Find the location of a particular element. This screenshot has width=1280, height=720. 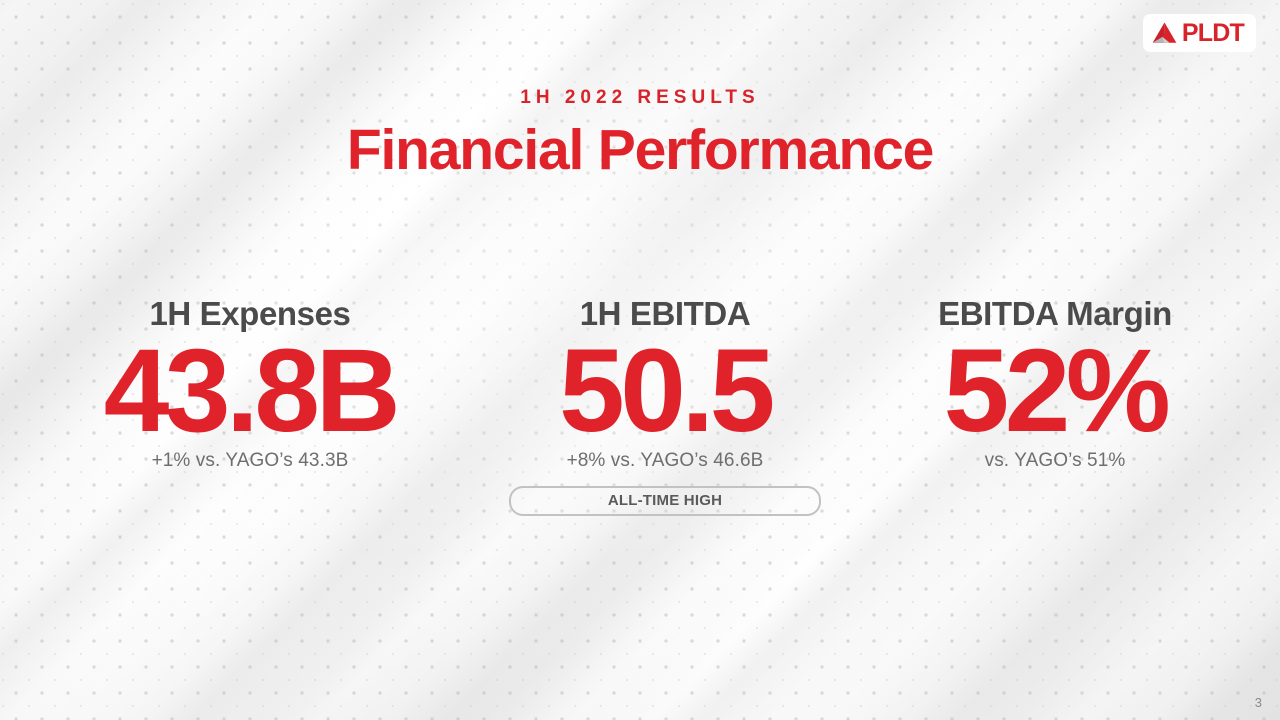

page-number: 3 is located at coordinates (1258, 702).